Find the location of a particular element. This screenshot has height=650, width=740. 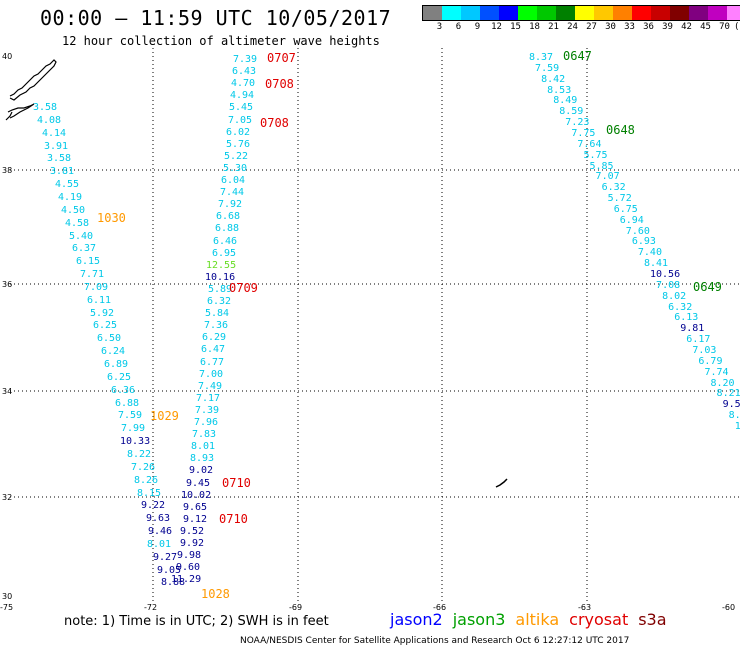

wave-height-label: 6.11 is located at coordinates (99, 300).